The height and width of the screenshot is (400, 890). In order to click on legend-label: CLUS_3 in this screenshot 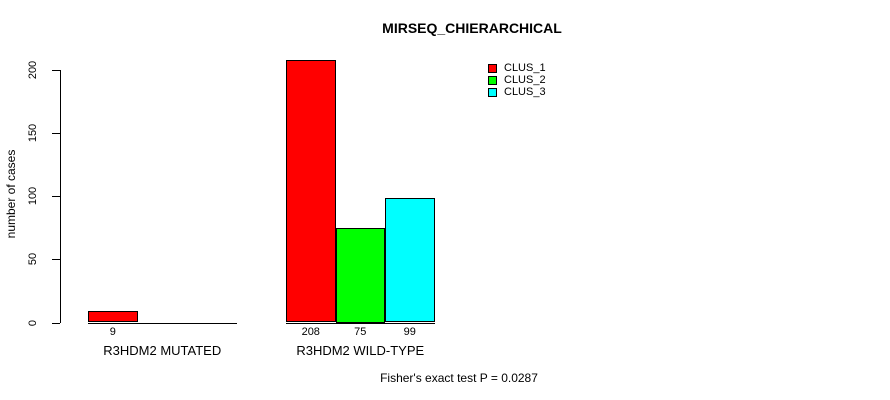, I will do `click(525, 92)`.